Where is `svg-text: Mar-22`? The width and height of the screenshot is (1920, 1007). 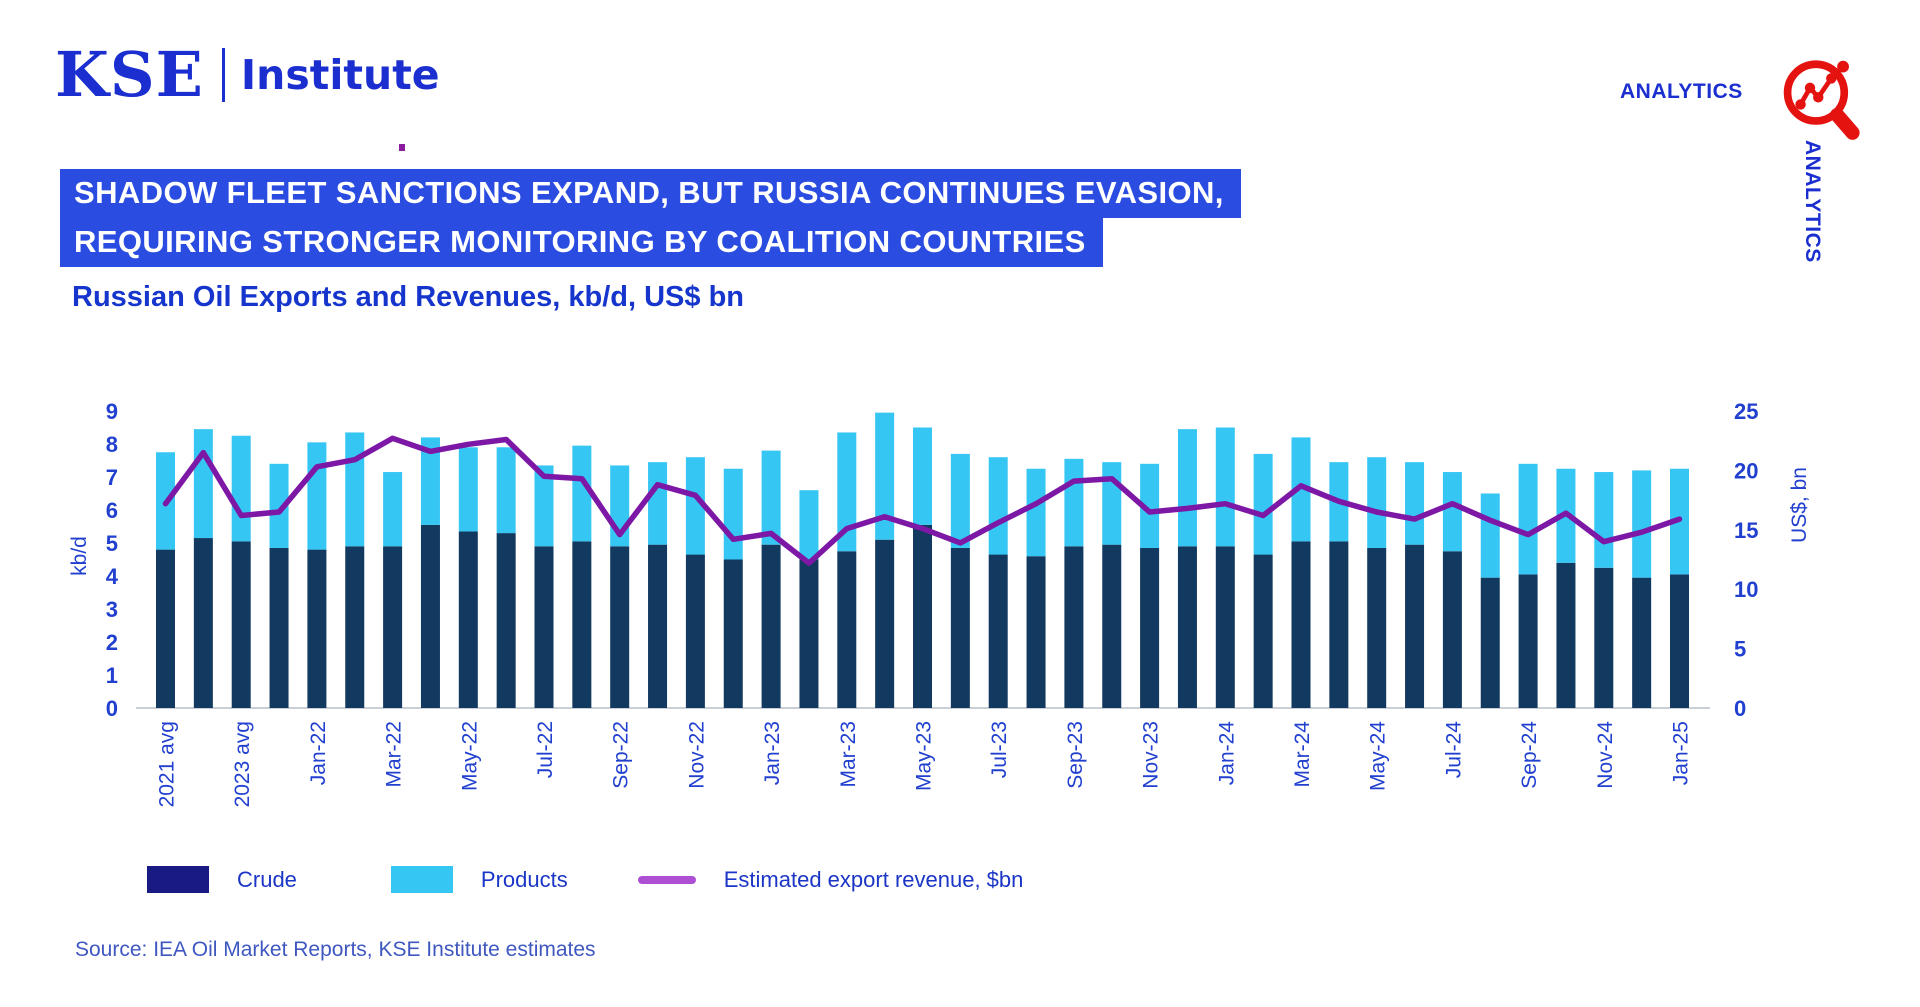 svg-text: Mar-22 is located at coordinates (394, 754).